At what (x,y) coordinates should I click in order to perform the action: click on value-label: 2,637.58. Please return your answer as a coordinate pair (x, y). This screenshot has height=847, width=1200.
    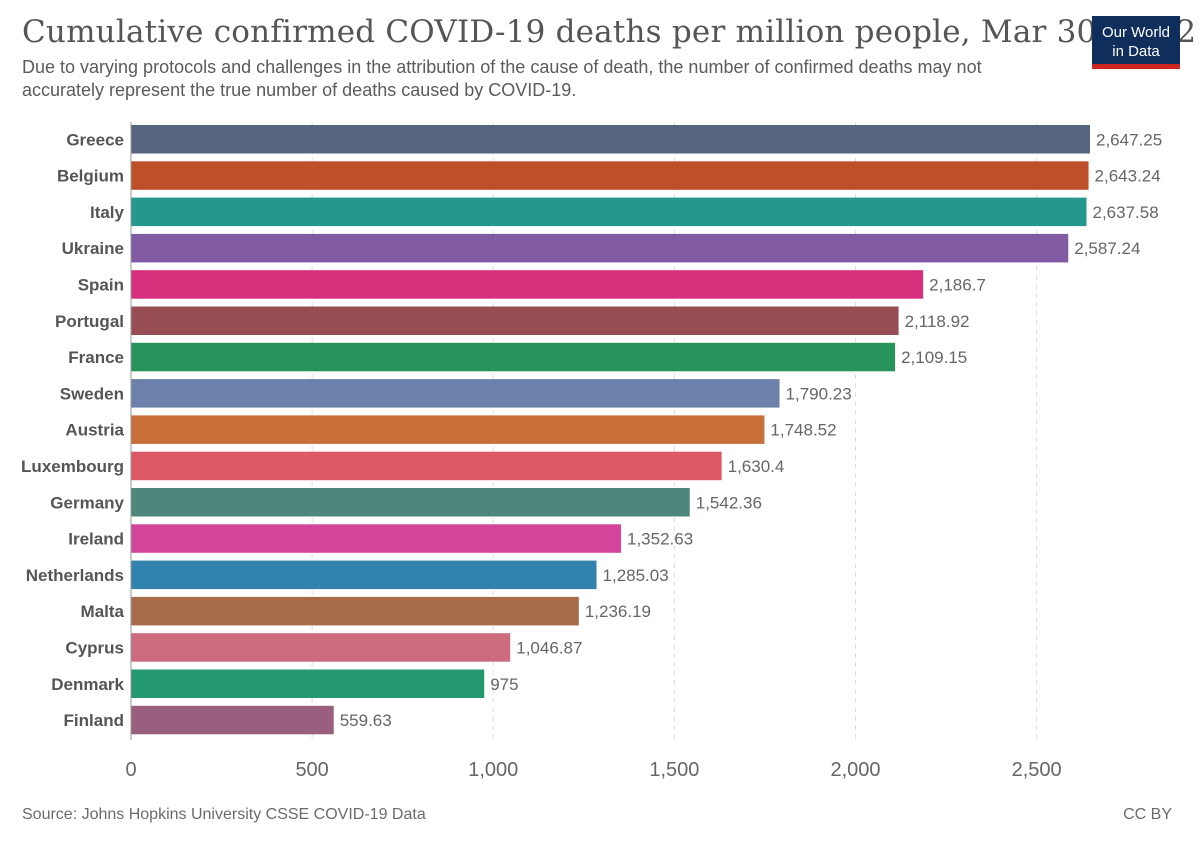
    Looking at the image, I should click on (1125, 212).